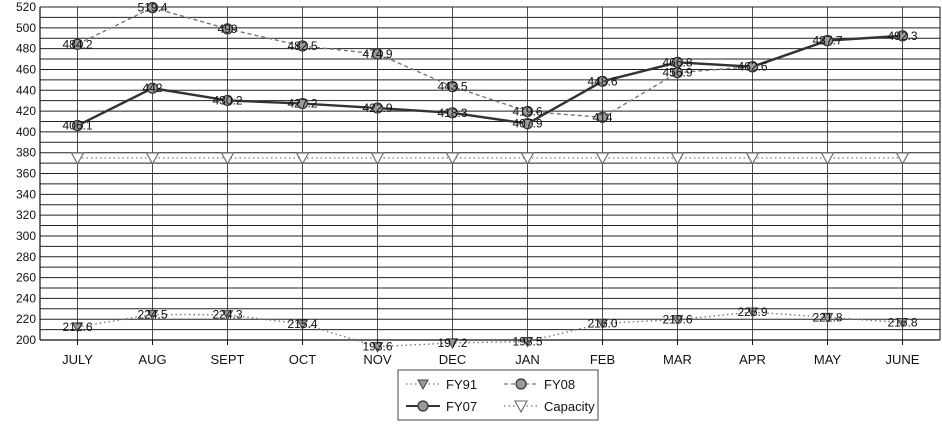 This screenshot has width=942, height=429. I want to click on x-tick-label: FEB, so click(602, 359).